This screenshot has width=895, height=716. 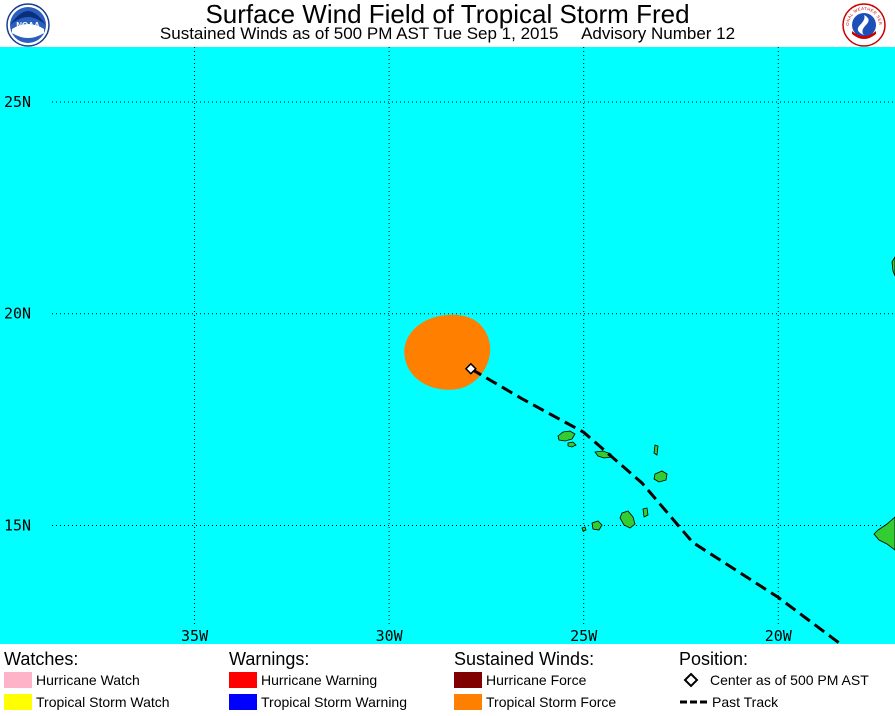 I want to click on latitude-labels: 25N 20N 15N, so click(x=17, y=313).